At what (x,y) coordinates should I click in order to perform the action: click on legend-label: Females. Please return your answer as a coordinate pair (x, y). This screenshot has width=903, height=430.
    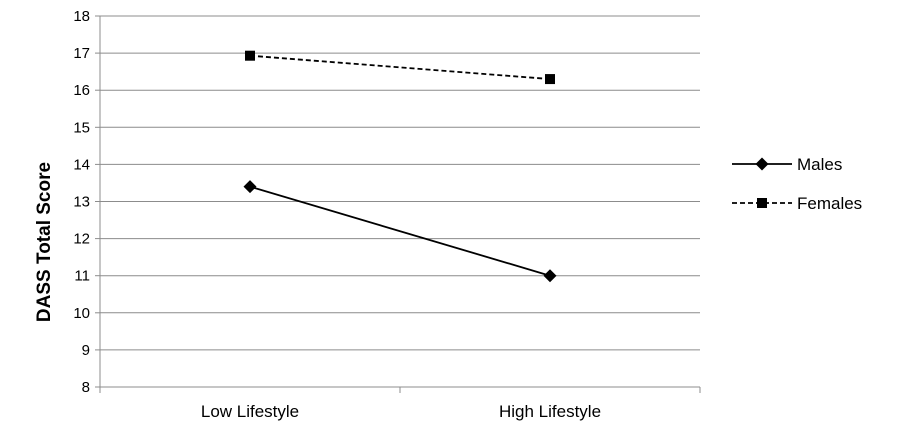
    Looking at the image, I should click on (829, 203).